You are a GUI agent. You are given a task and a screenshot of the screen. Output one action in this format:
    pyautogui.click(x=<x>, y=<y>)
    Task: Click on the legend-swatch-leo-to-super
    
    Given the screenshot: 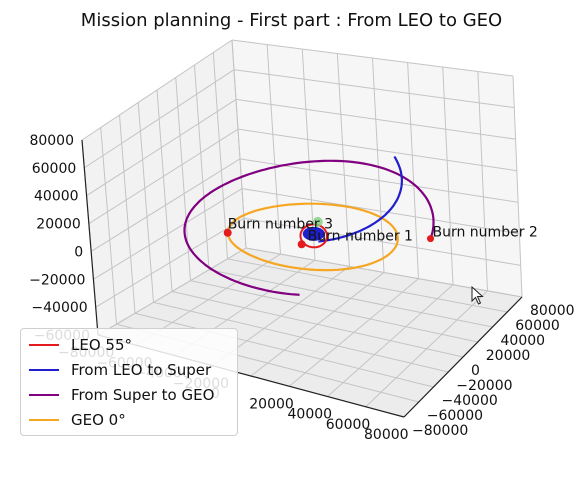 What is the action you would take?
    pyautogui.click(x=44, y=369)
    